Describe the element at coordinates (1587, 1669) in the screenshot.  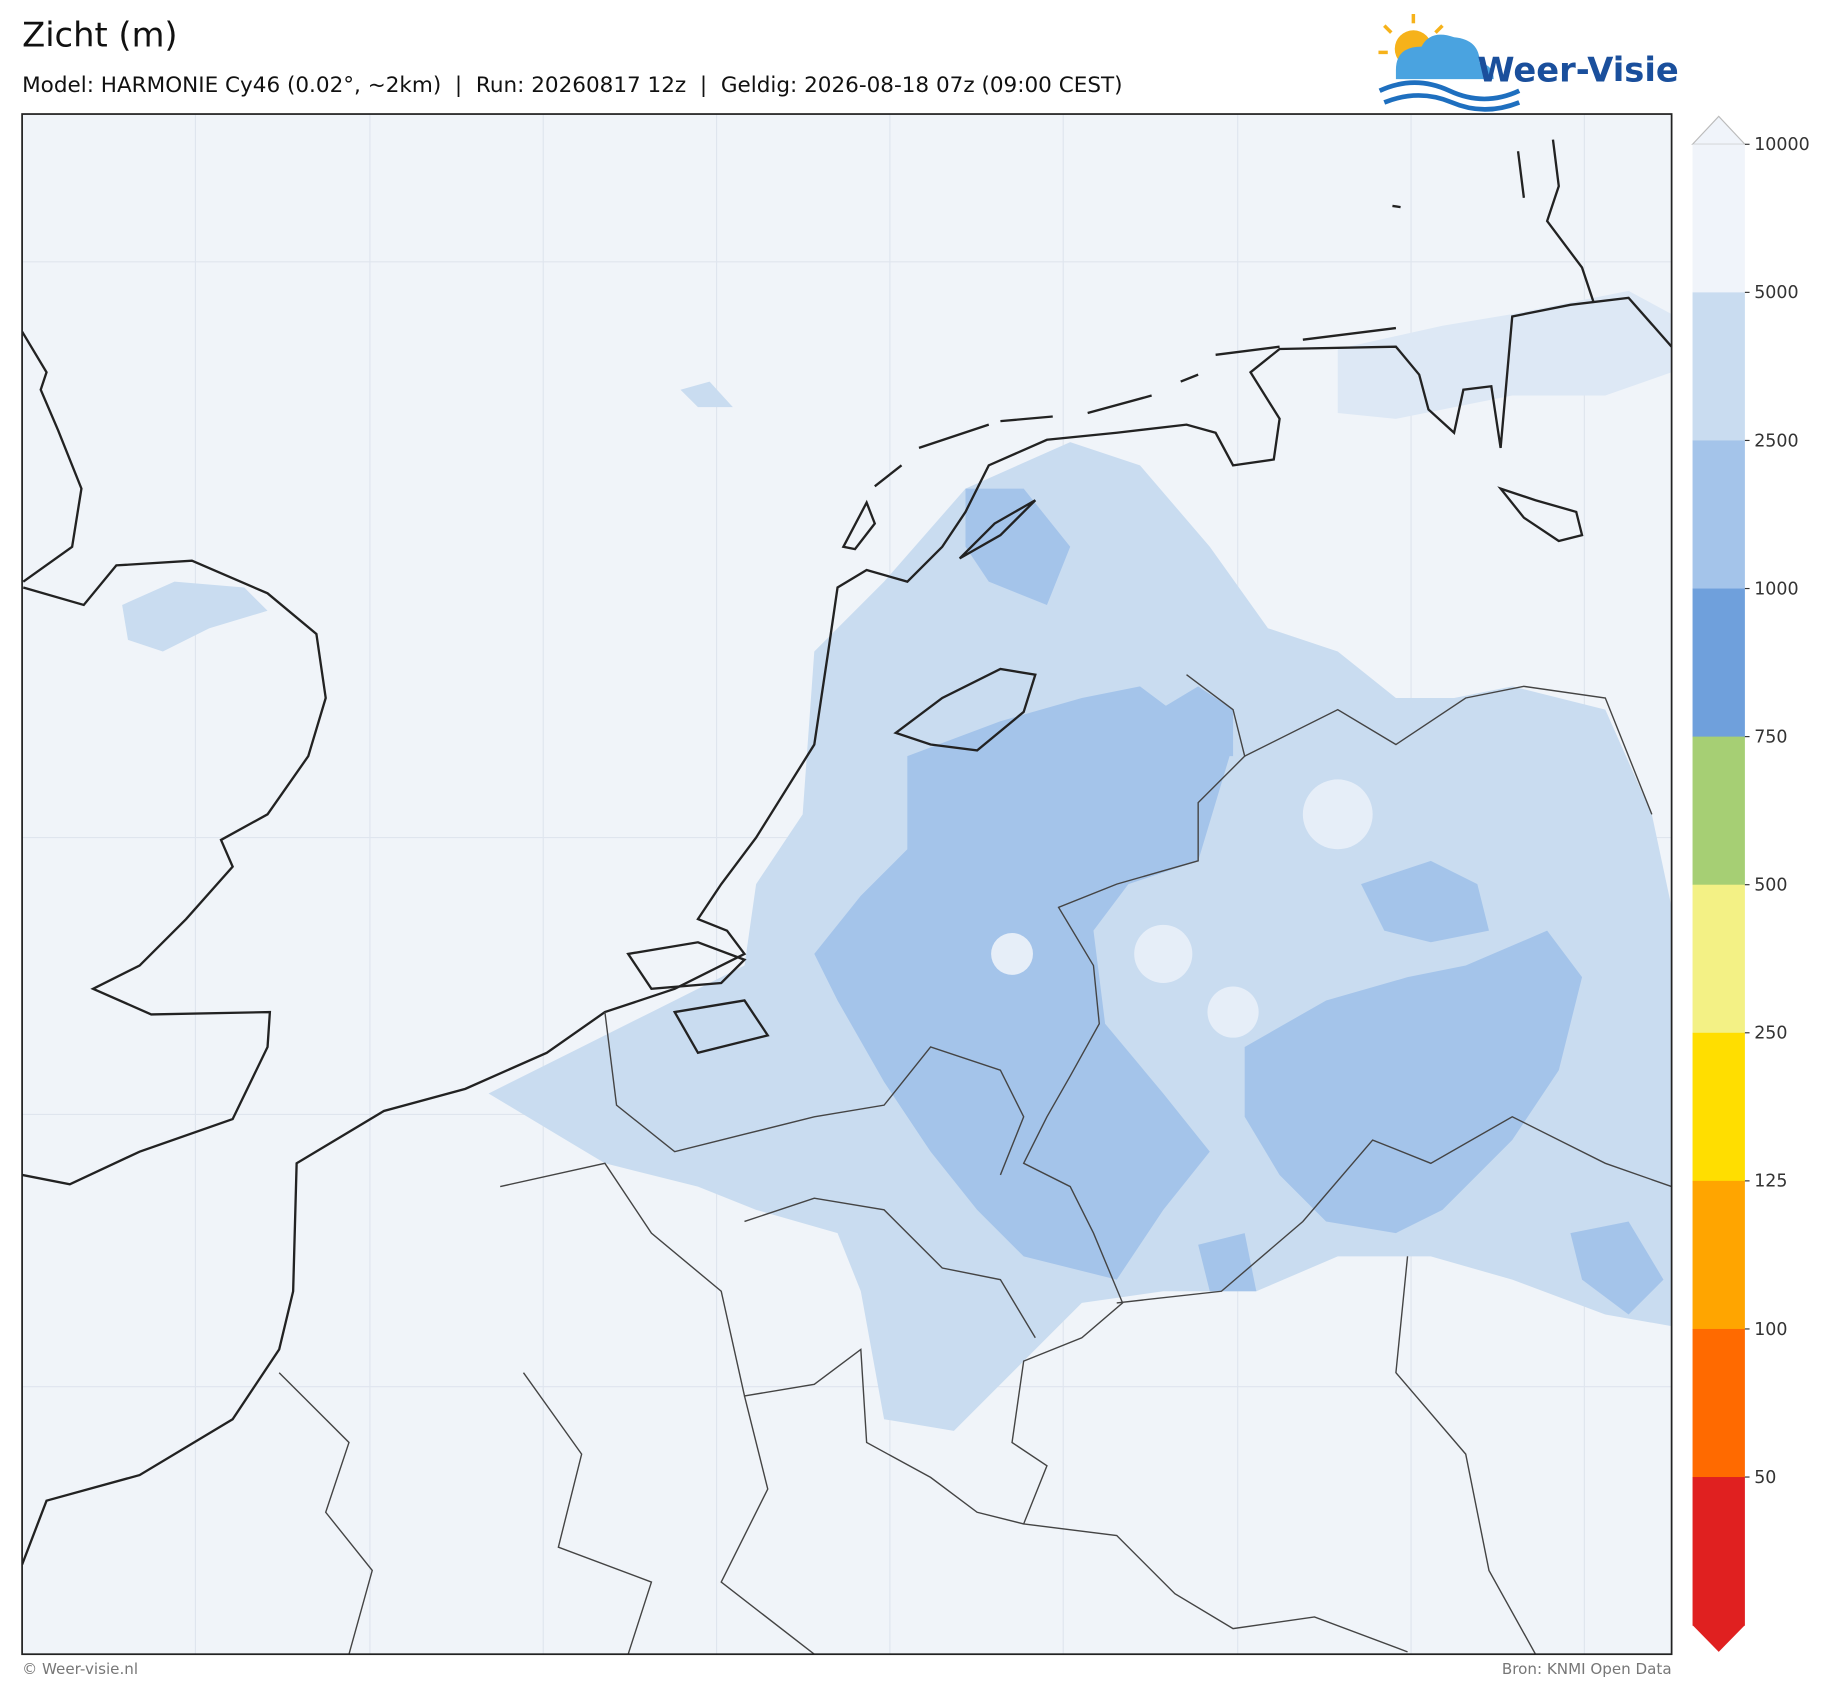
I see `footer-right: Bron: KNMI Open Data` at that location.